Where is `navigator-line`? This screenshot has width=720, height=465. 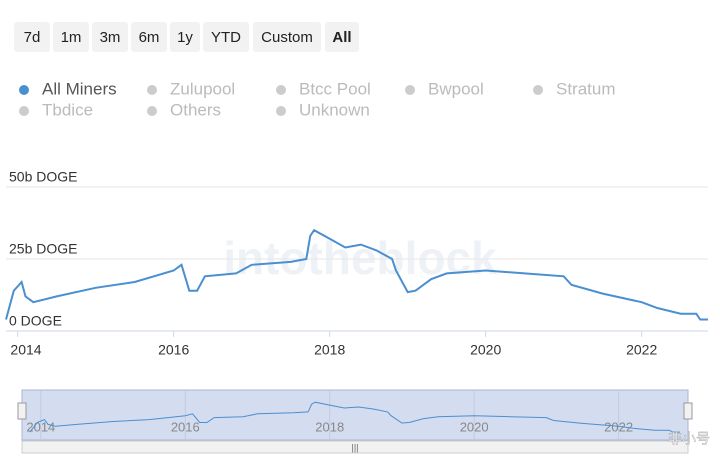
navigator-line is located at coordinates (354, 417).